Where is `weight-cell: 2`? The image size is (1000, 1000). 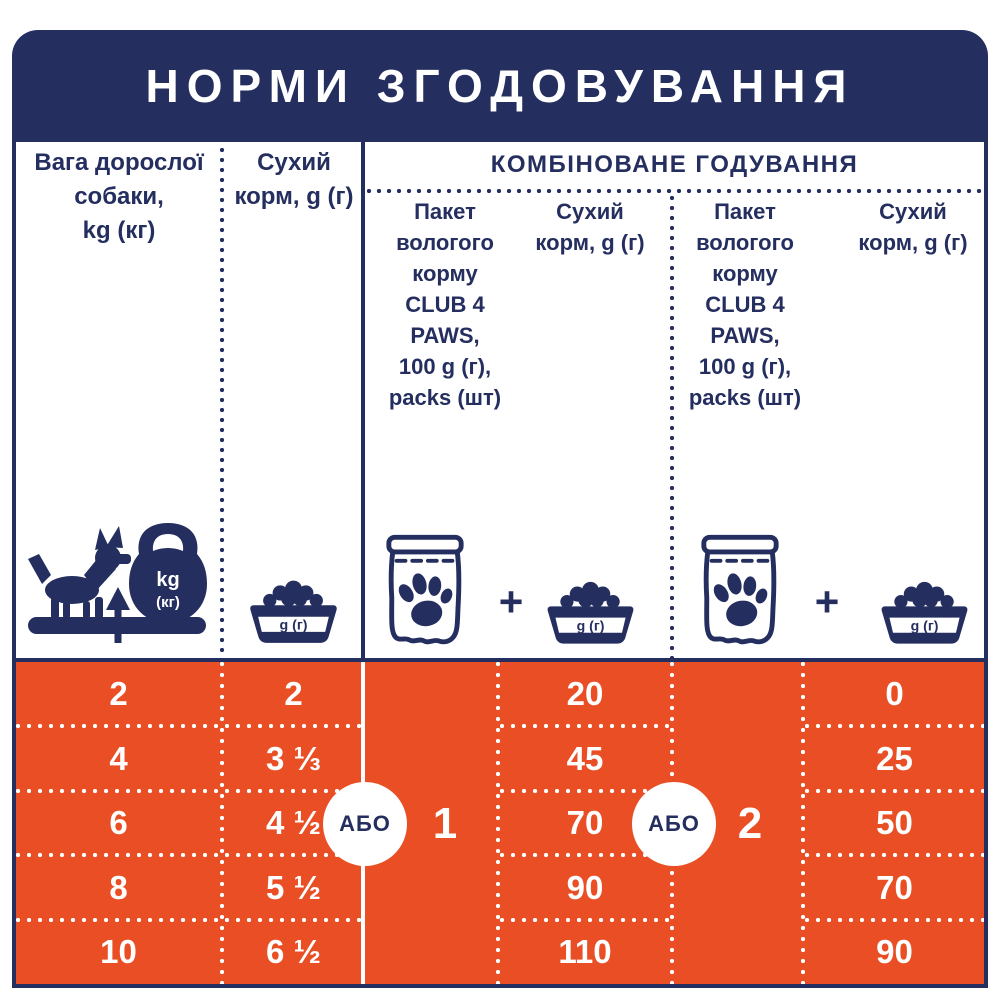 weight-cell: 2 is located at coordinates (118, 693).